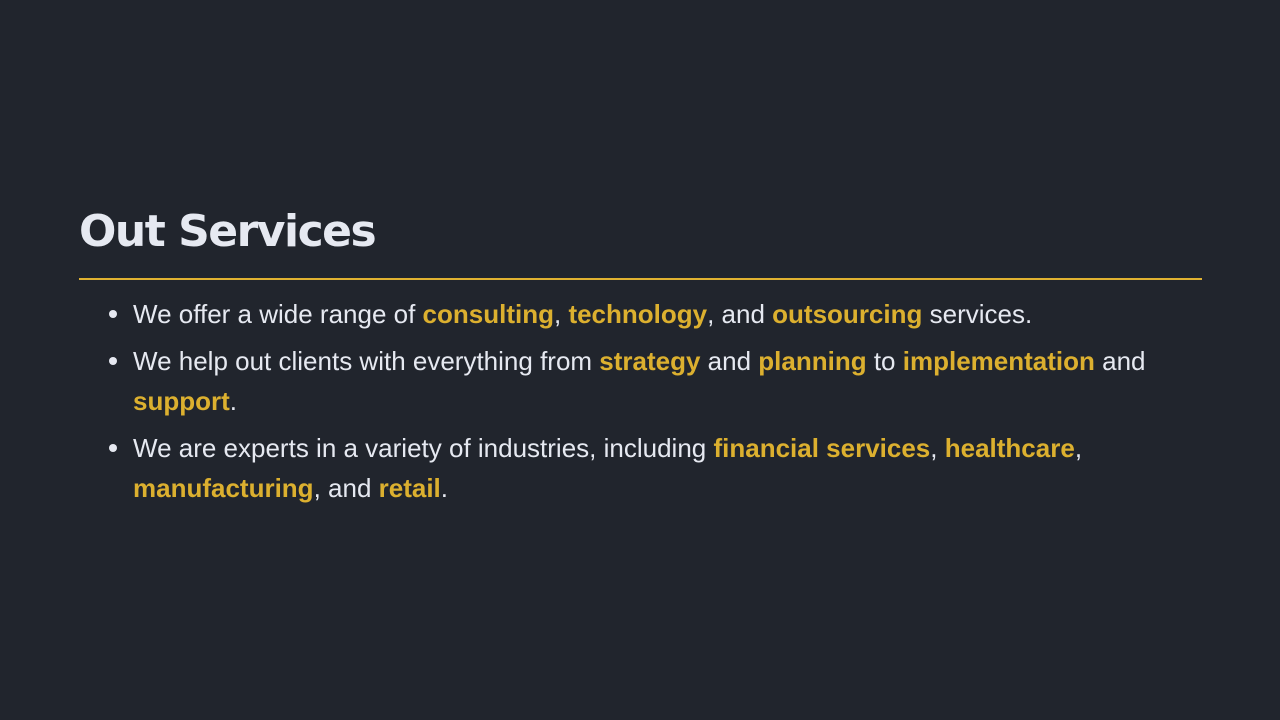 This screenshot has height=720, width=1280. I want to click on highlight-term: support, so click(181, 401).